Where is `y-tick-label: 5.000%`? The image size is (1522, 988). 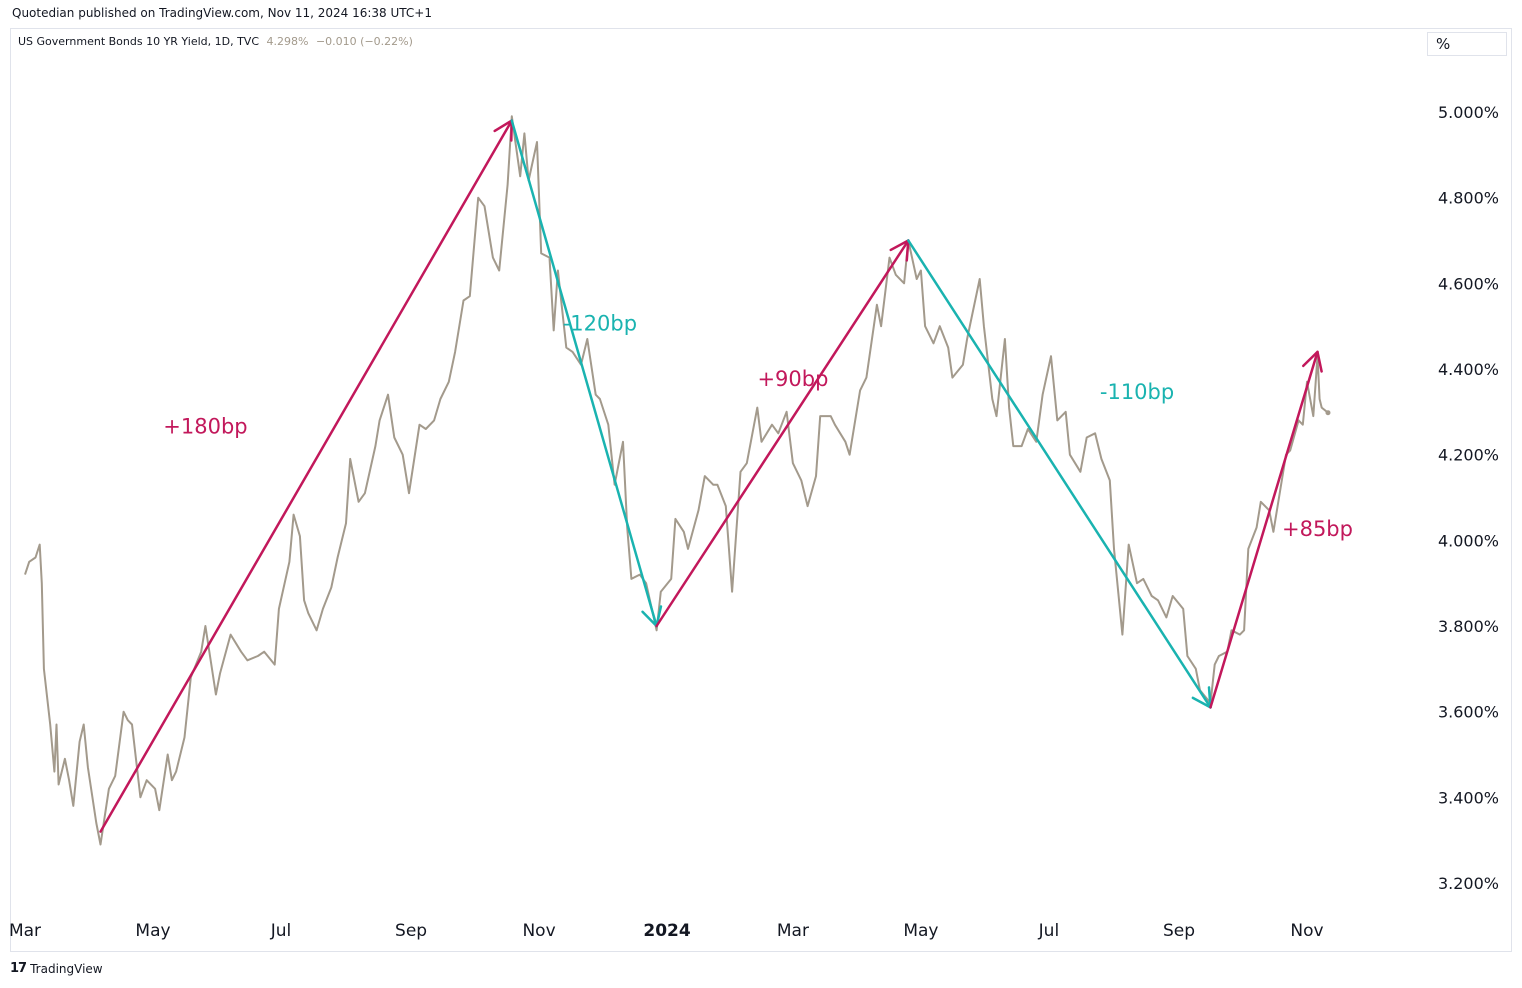
y-tick-label: 5.000% is located at coordinates (1468, 112).